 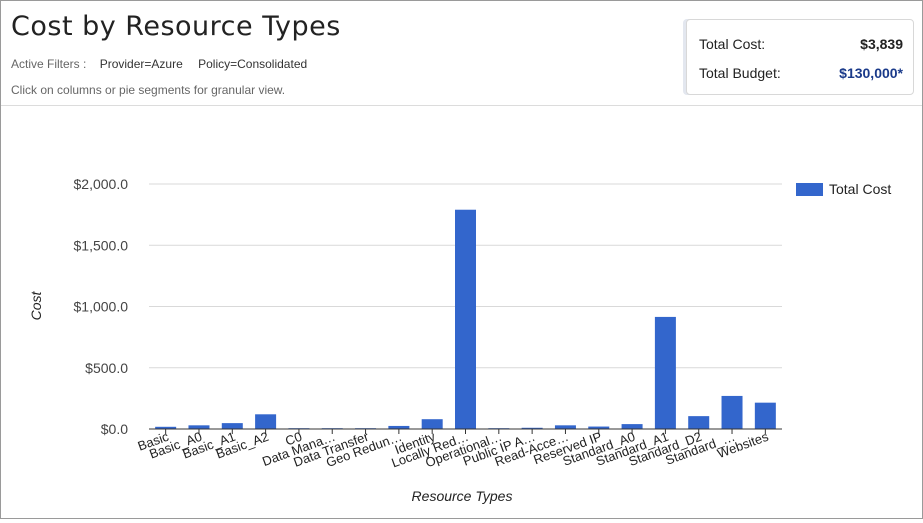 I want to click on page-title: Cost by Resource Types, so click(x=176, y=26).